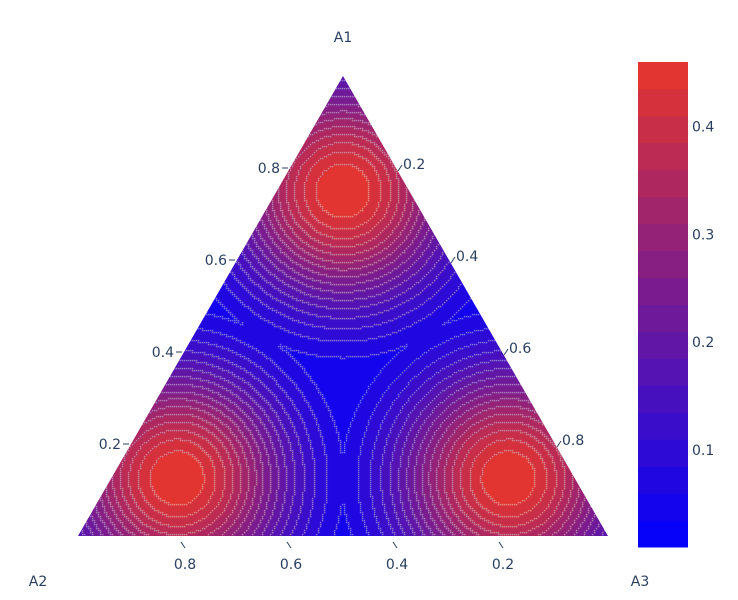 This screenshot has width=738, height=600. Describe the element at coordinates (400, 168) in the screenshot. I see `tick-c-0.2-mark` at that location.